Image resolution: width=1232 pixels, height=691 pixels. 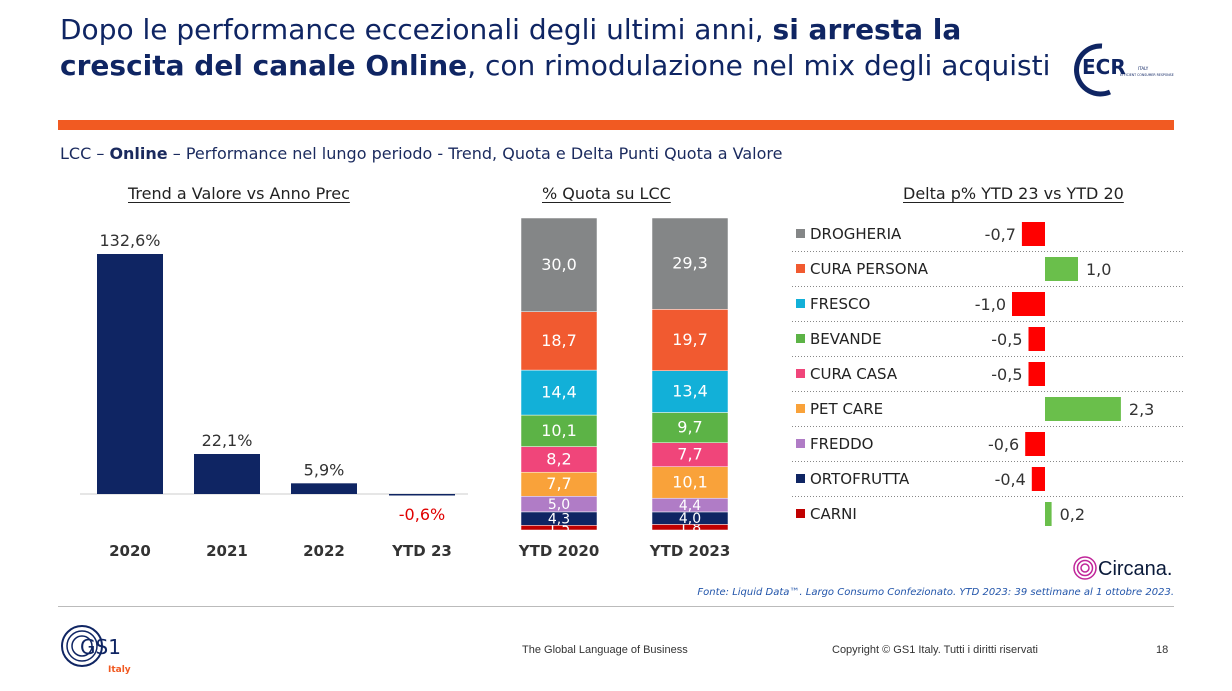 What do you see at coordinates (690, 519) in the screenshot?
I see `share-segment-label: 4,0` at bounding box center [690, 519].